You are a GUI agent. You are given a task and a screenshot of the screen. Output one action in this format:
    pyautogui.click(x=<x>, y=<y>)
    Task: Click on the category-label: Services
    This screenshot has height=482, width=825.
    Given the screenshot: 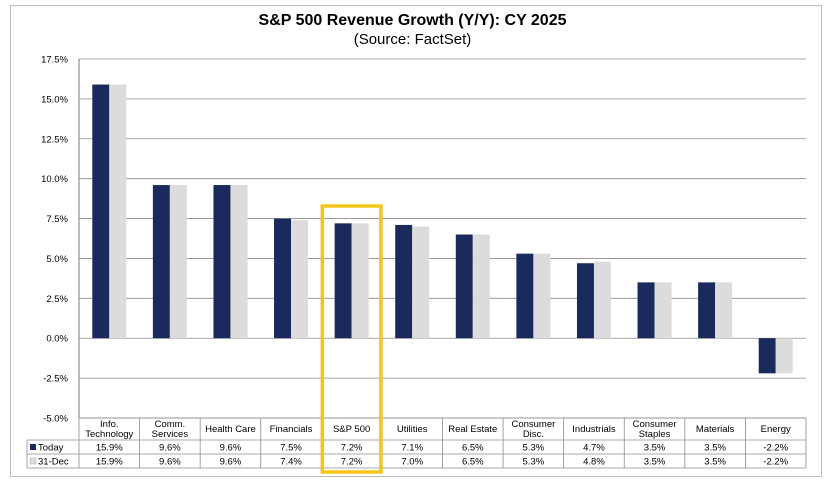 What is the action you would take?
    pyautogui.click(x=170, y=434)
    